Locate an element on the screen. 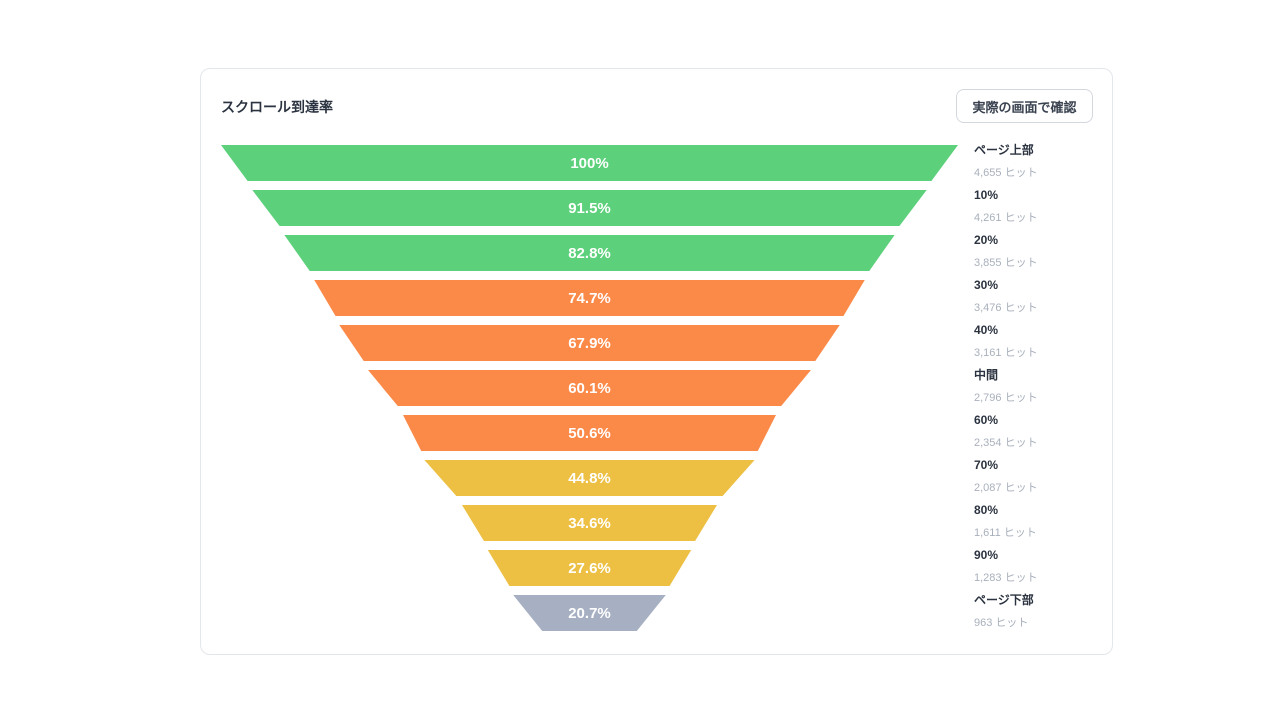 The height and width of the screenshot is (720, 1280). legend-item: ページ下部 963 ヒット is located at coordinates (1004, 611).